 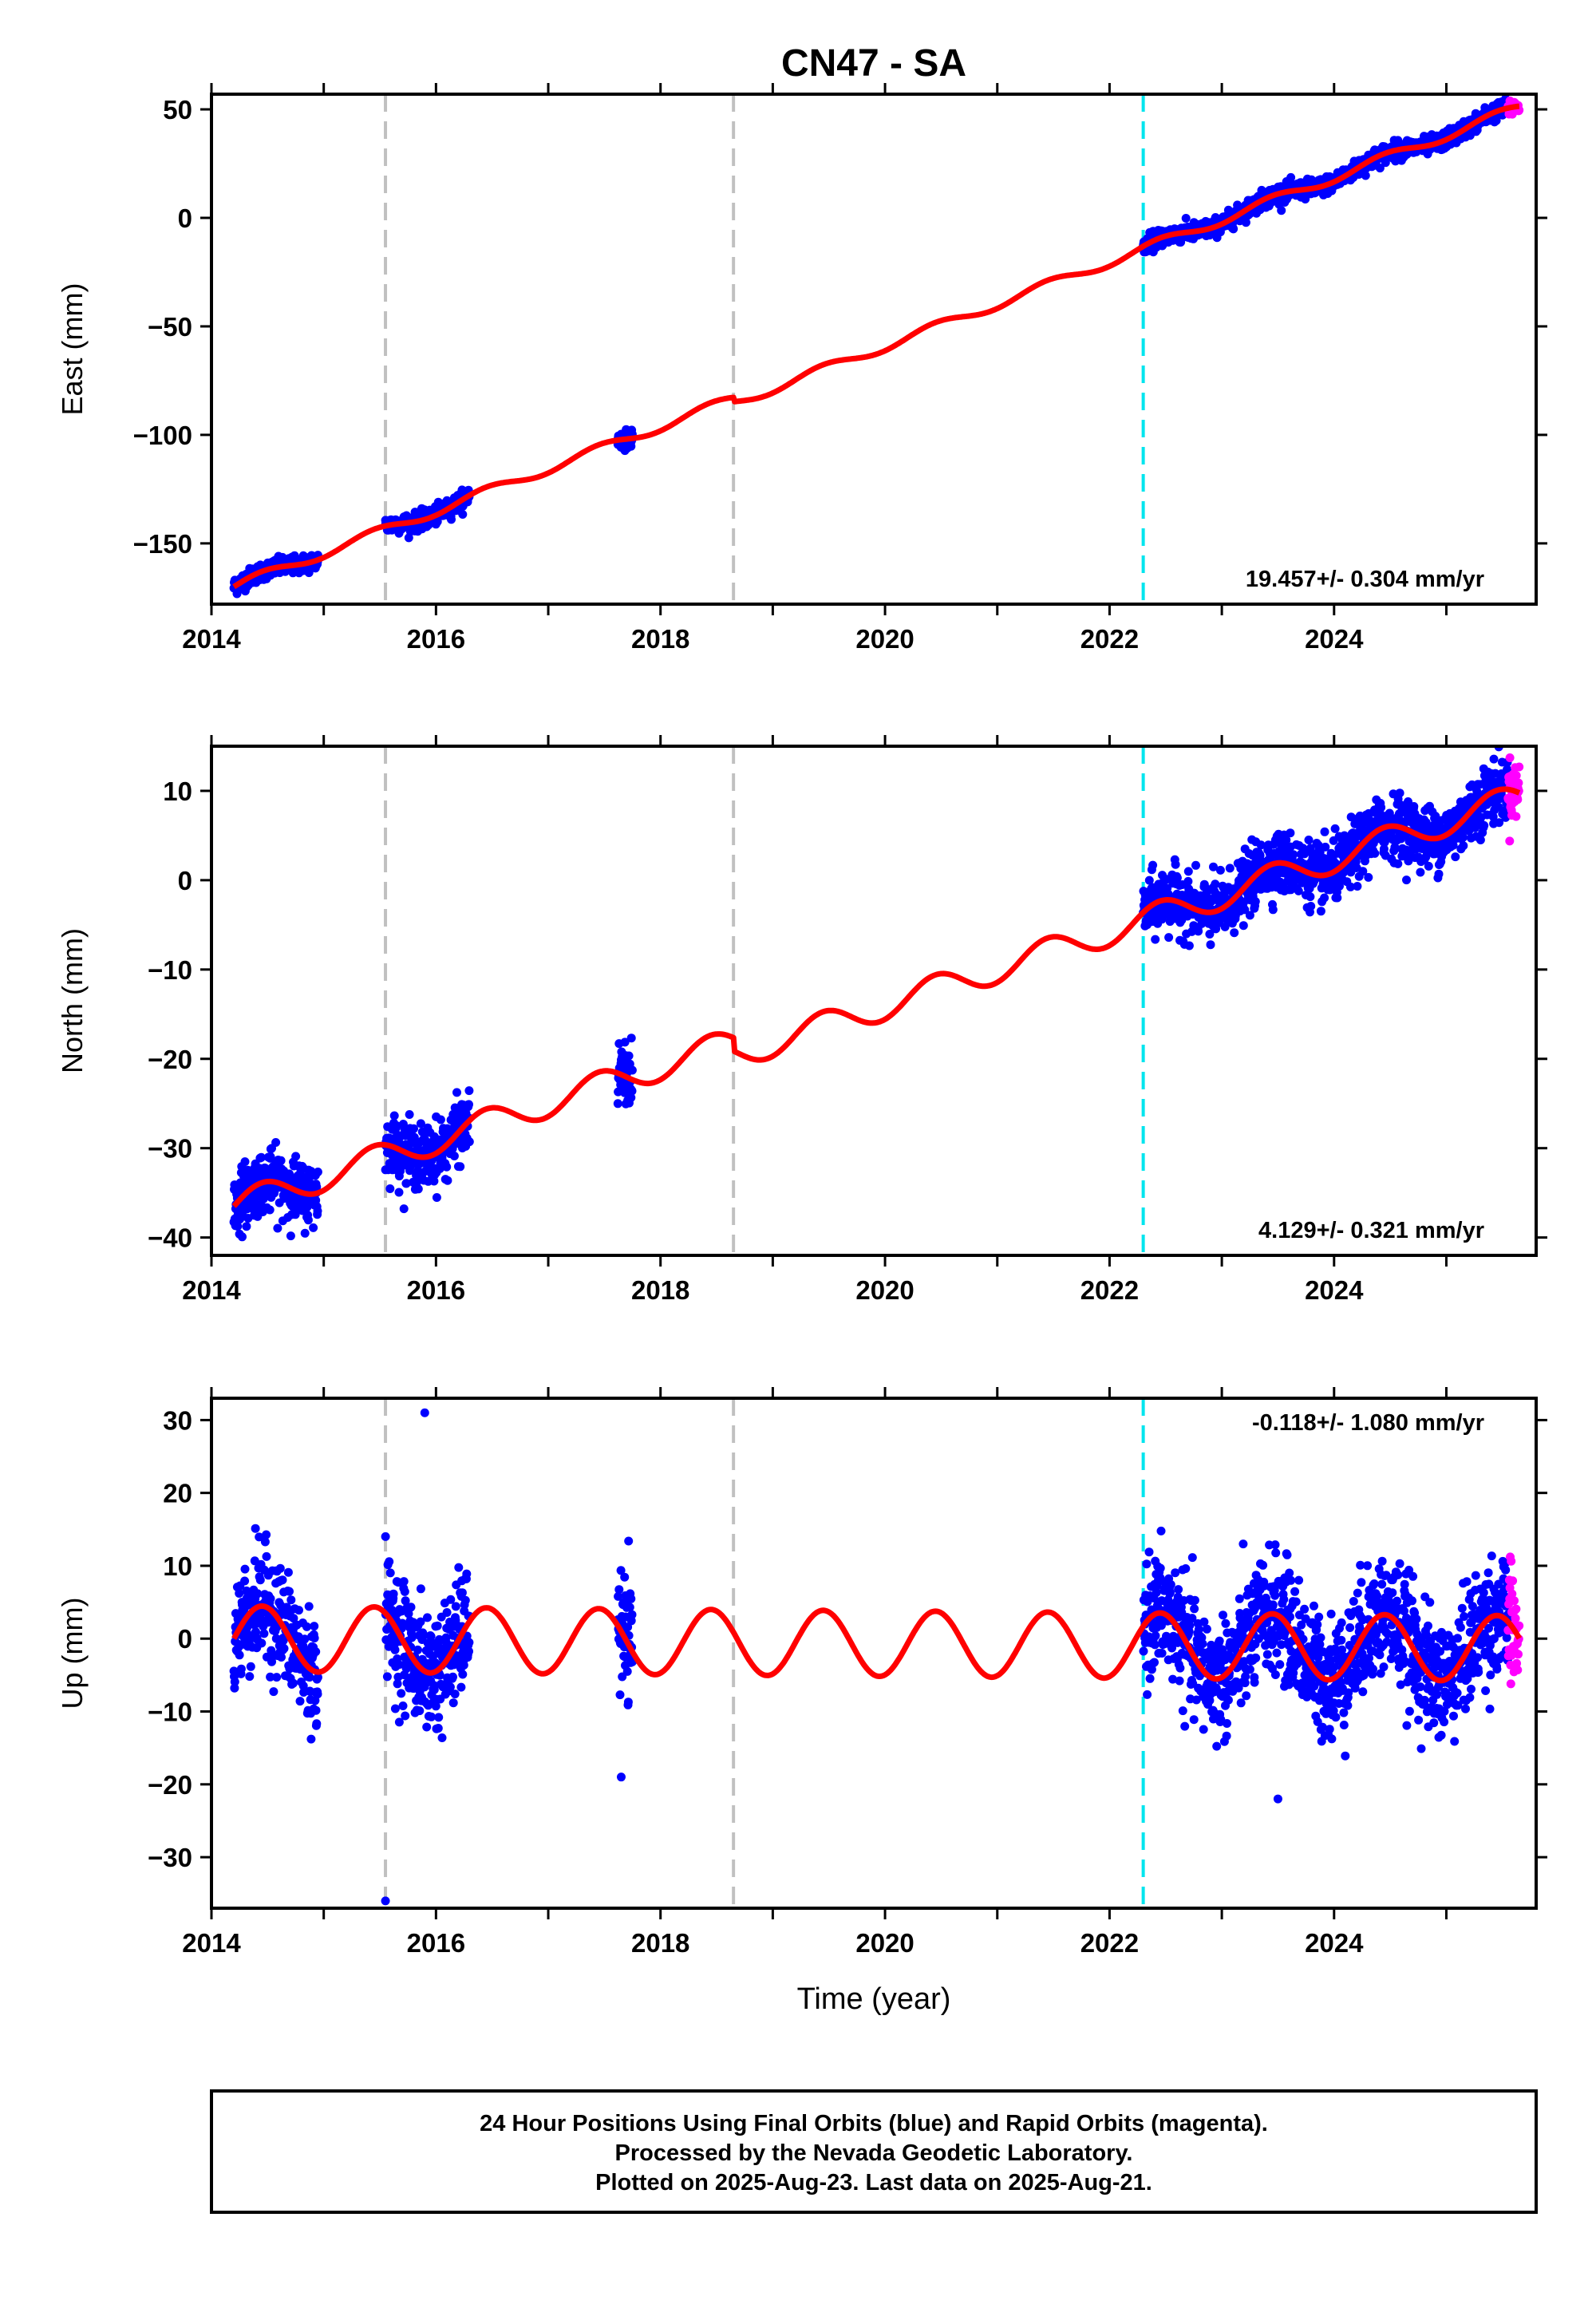 What do you see at coordinates (1109, 639) in the screenshot?
I see `x-tick-label: 2022` at bounding box center [1109, 639].